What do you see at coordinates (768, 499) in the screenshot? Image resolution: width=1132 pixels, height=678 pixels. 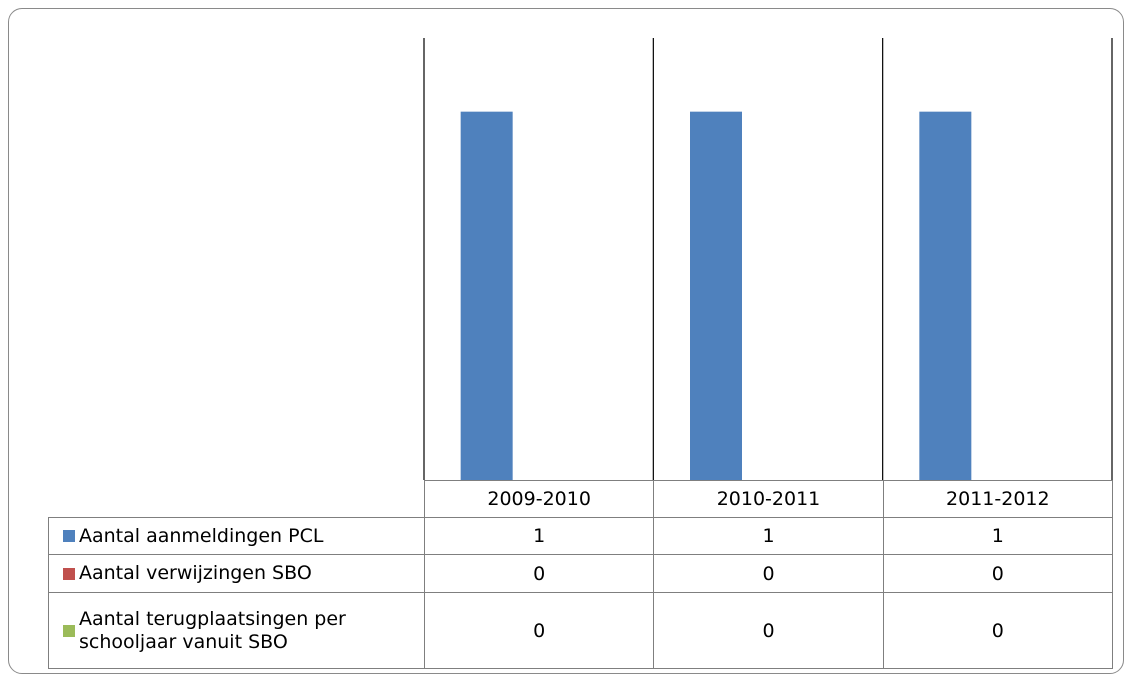 I see `x-tick-label: 2010-2011` at bounding box center [768, 499].